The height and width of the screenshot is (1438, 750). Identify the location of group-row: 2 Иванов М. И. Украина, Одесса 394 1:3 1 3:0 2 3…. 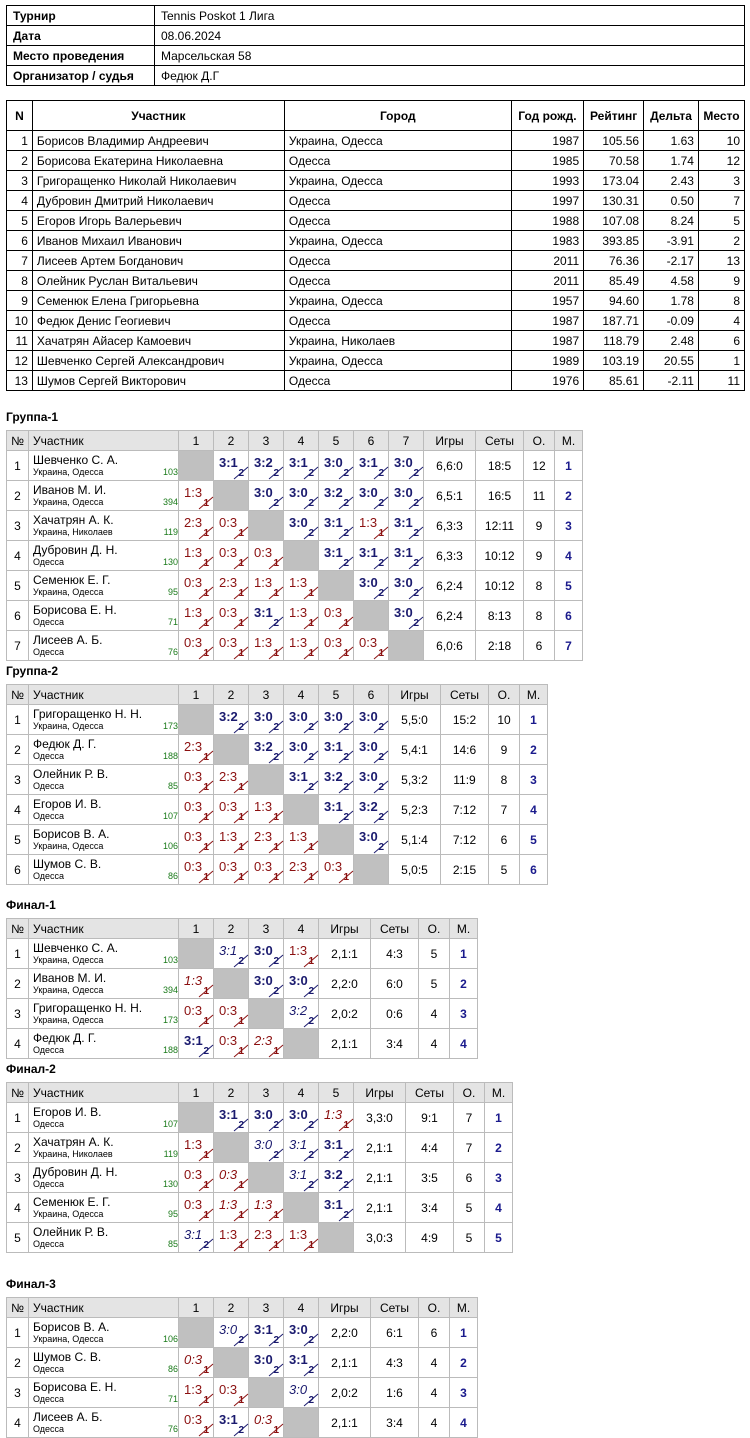
(242, 983).